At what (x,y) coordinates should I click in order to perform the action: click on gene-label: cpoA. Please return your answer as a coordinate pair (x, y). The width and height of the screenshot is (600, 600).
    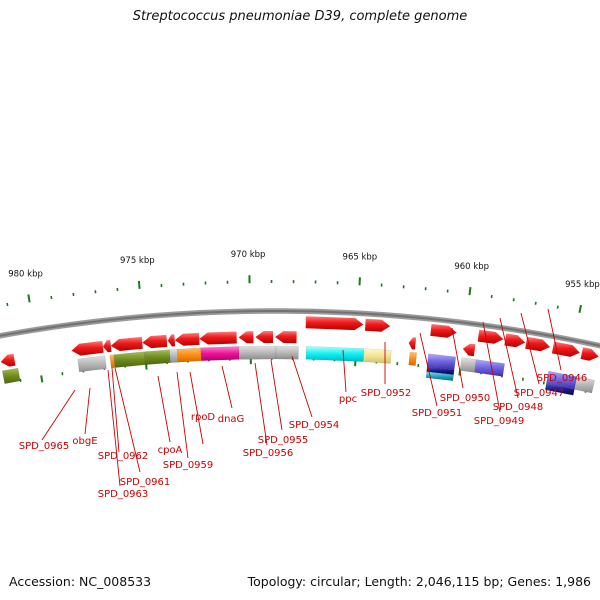
    Looking at the image, I should click on (170, 450).